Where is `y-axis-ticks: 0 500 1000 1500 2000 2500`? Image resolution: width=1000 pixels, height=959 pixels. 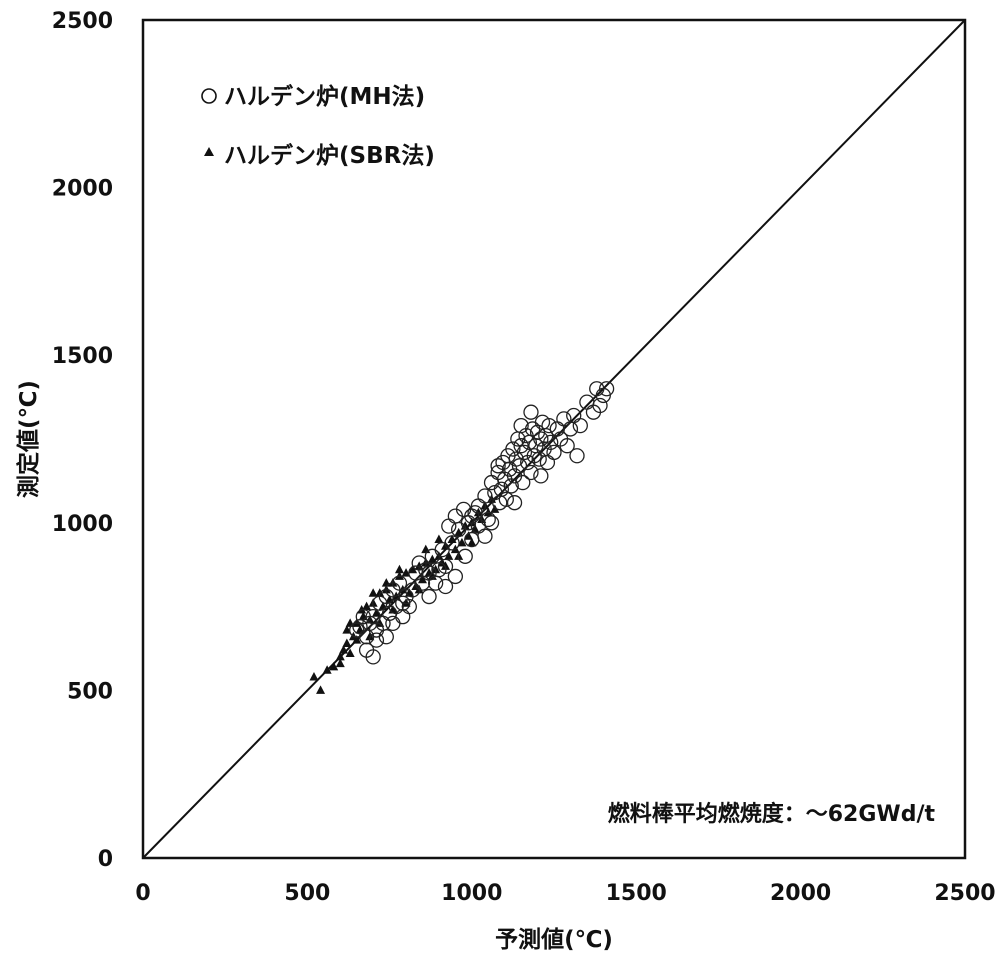
y-axis-ticks: 0 500 1000 1500 2000 2500 is located at coordinates (82, 440).